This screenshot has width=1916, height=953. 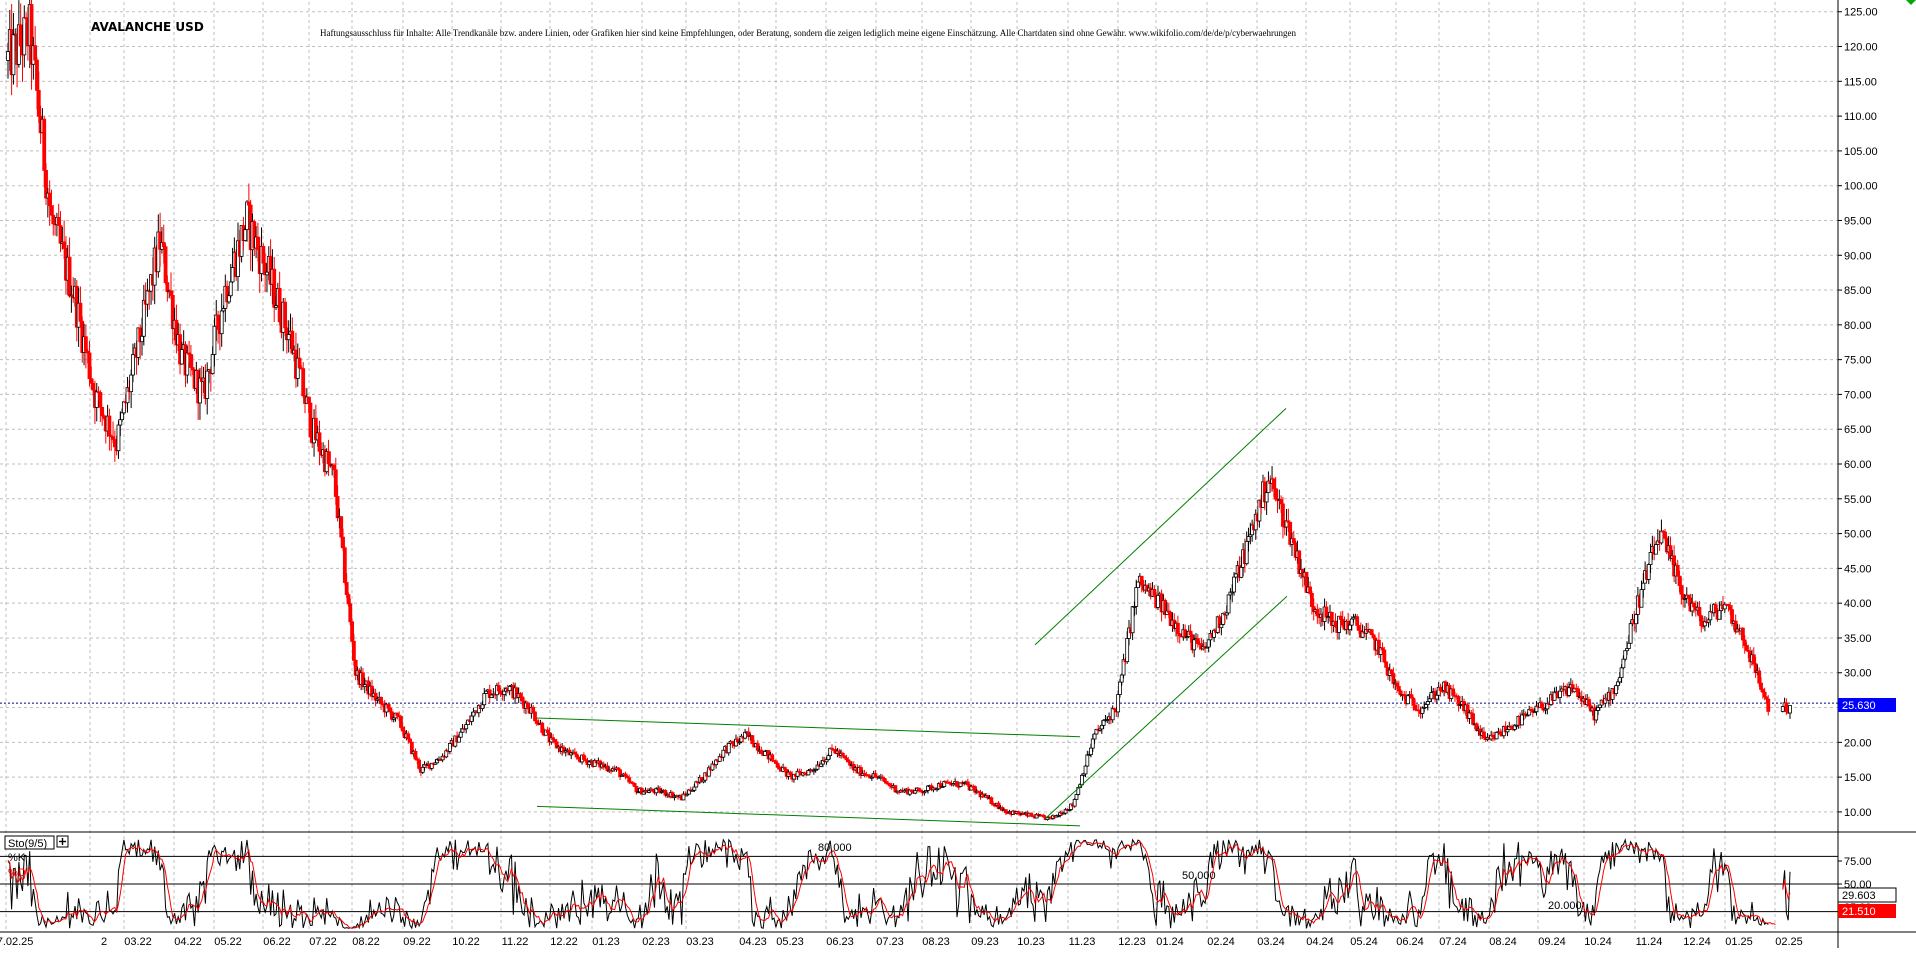 I want to click on x-tick-label: 10.22, so click(x=466, y=942).